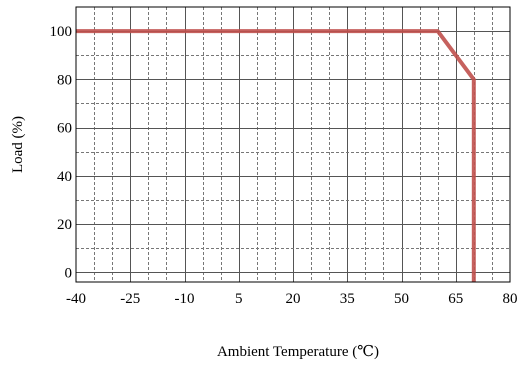 The image size is (531, 370). I want to click on y-tick-label: 0, so click(69, 273).